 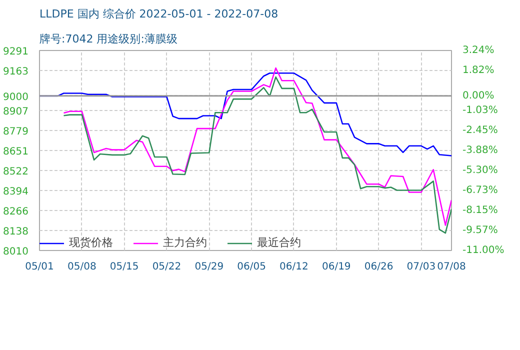 What do you see at coordinates (16, 132) in the screenshot?
I see `y-tick-label: 8779` at bounding box center [16, 132].